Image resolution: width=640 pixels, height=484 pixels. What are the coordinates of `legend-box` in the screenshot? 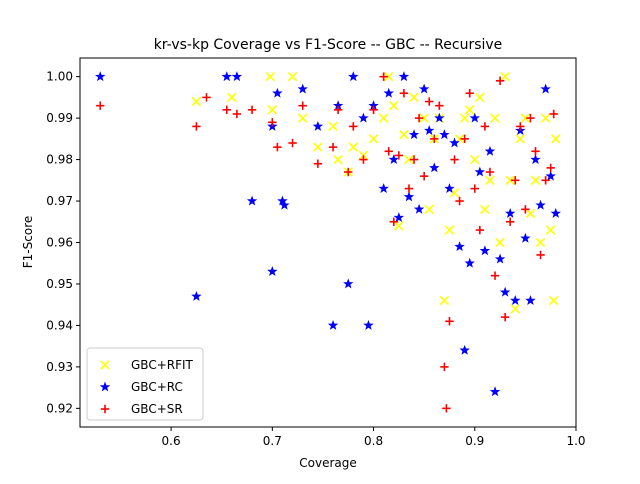 It's located at (145, 384).